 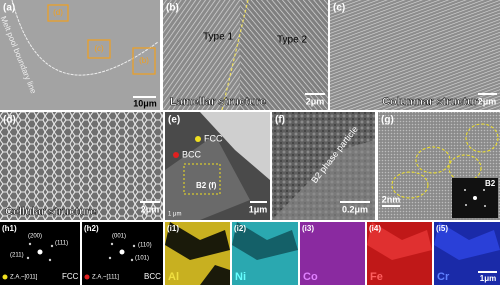 I want to click on annotation: 1 μm, so click(x=174, y=215).